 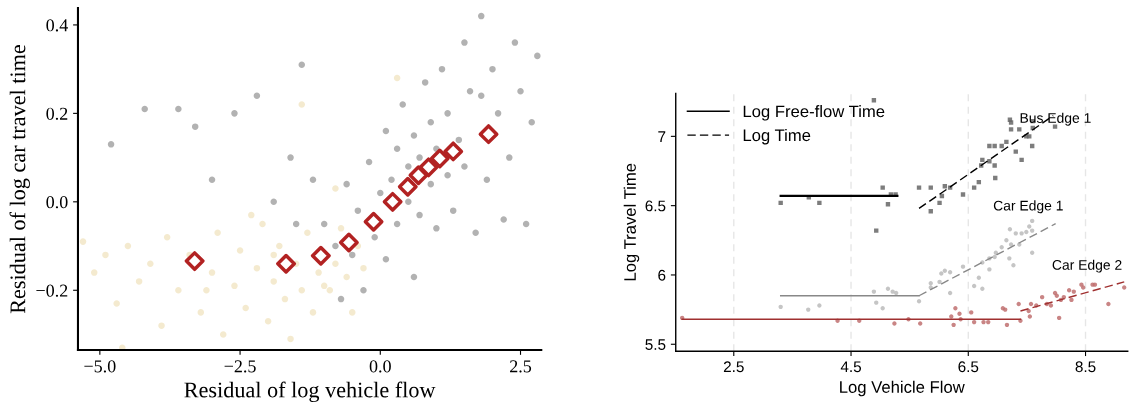 I want to click on y-tick-label: 0.2, so click(x=57, y=113).